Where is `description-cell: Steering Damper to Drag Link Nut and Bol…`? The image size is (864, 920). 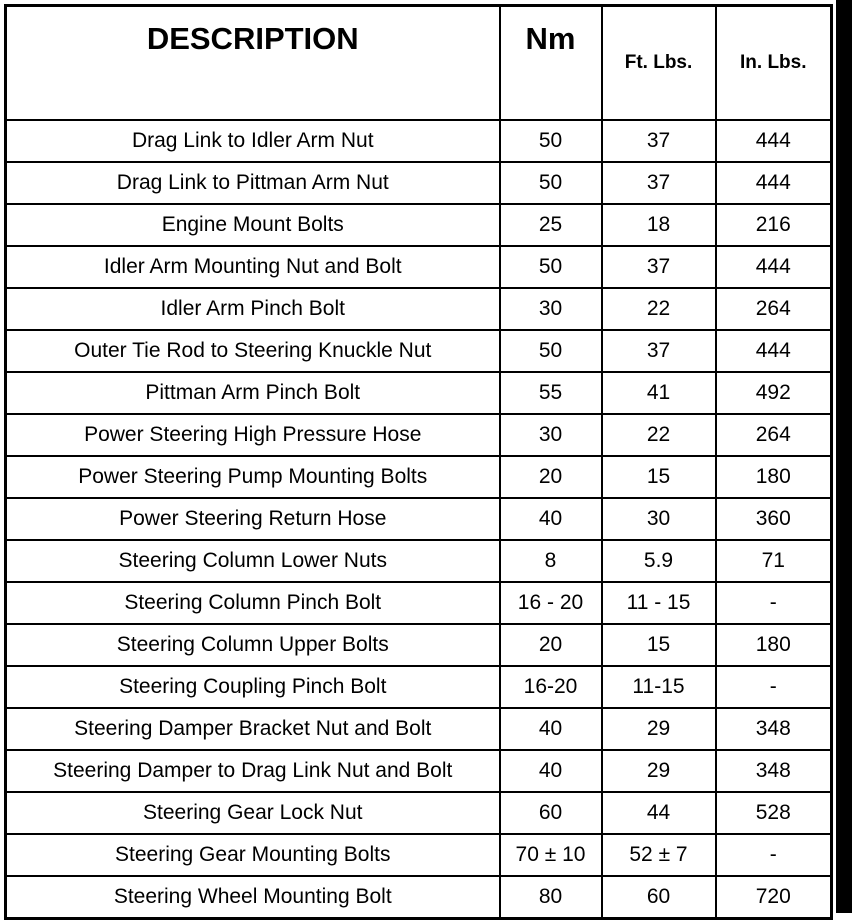 description-cell: Steering Damper to Drag Link Nut and Bol… is located at coordinates (252, 771).